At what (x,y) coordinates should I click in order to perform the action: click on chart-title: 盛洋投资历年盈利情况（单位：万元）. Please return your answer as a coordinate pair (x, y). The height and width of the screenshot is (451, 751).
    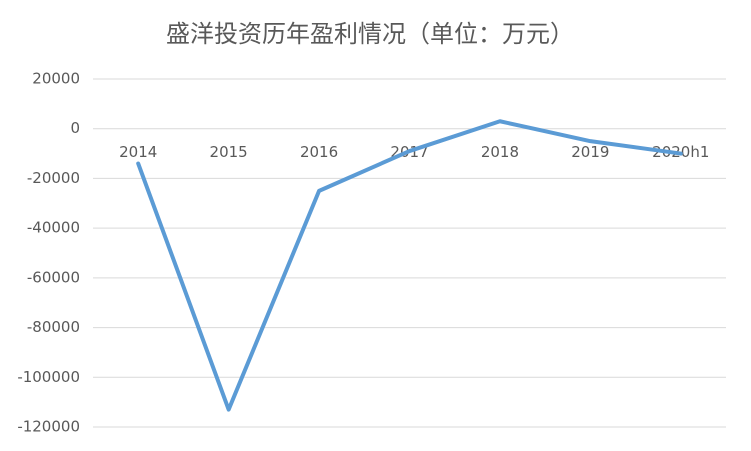
    Looking at the image, I should click on (370, 34).